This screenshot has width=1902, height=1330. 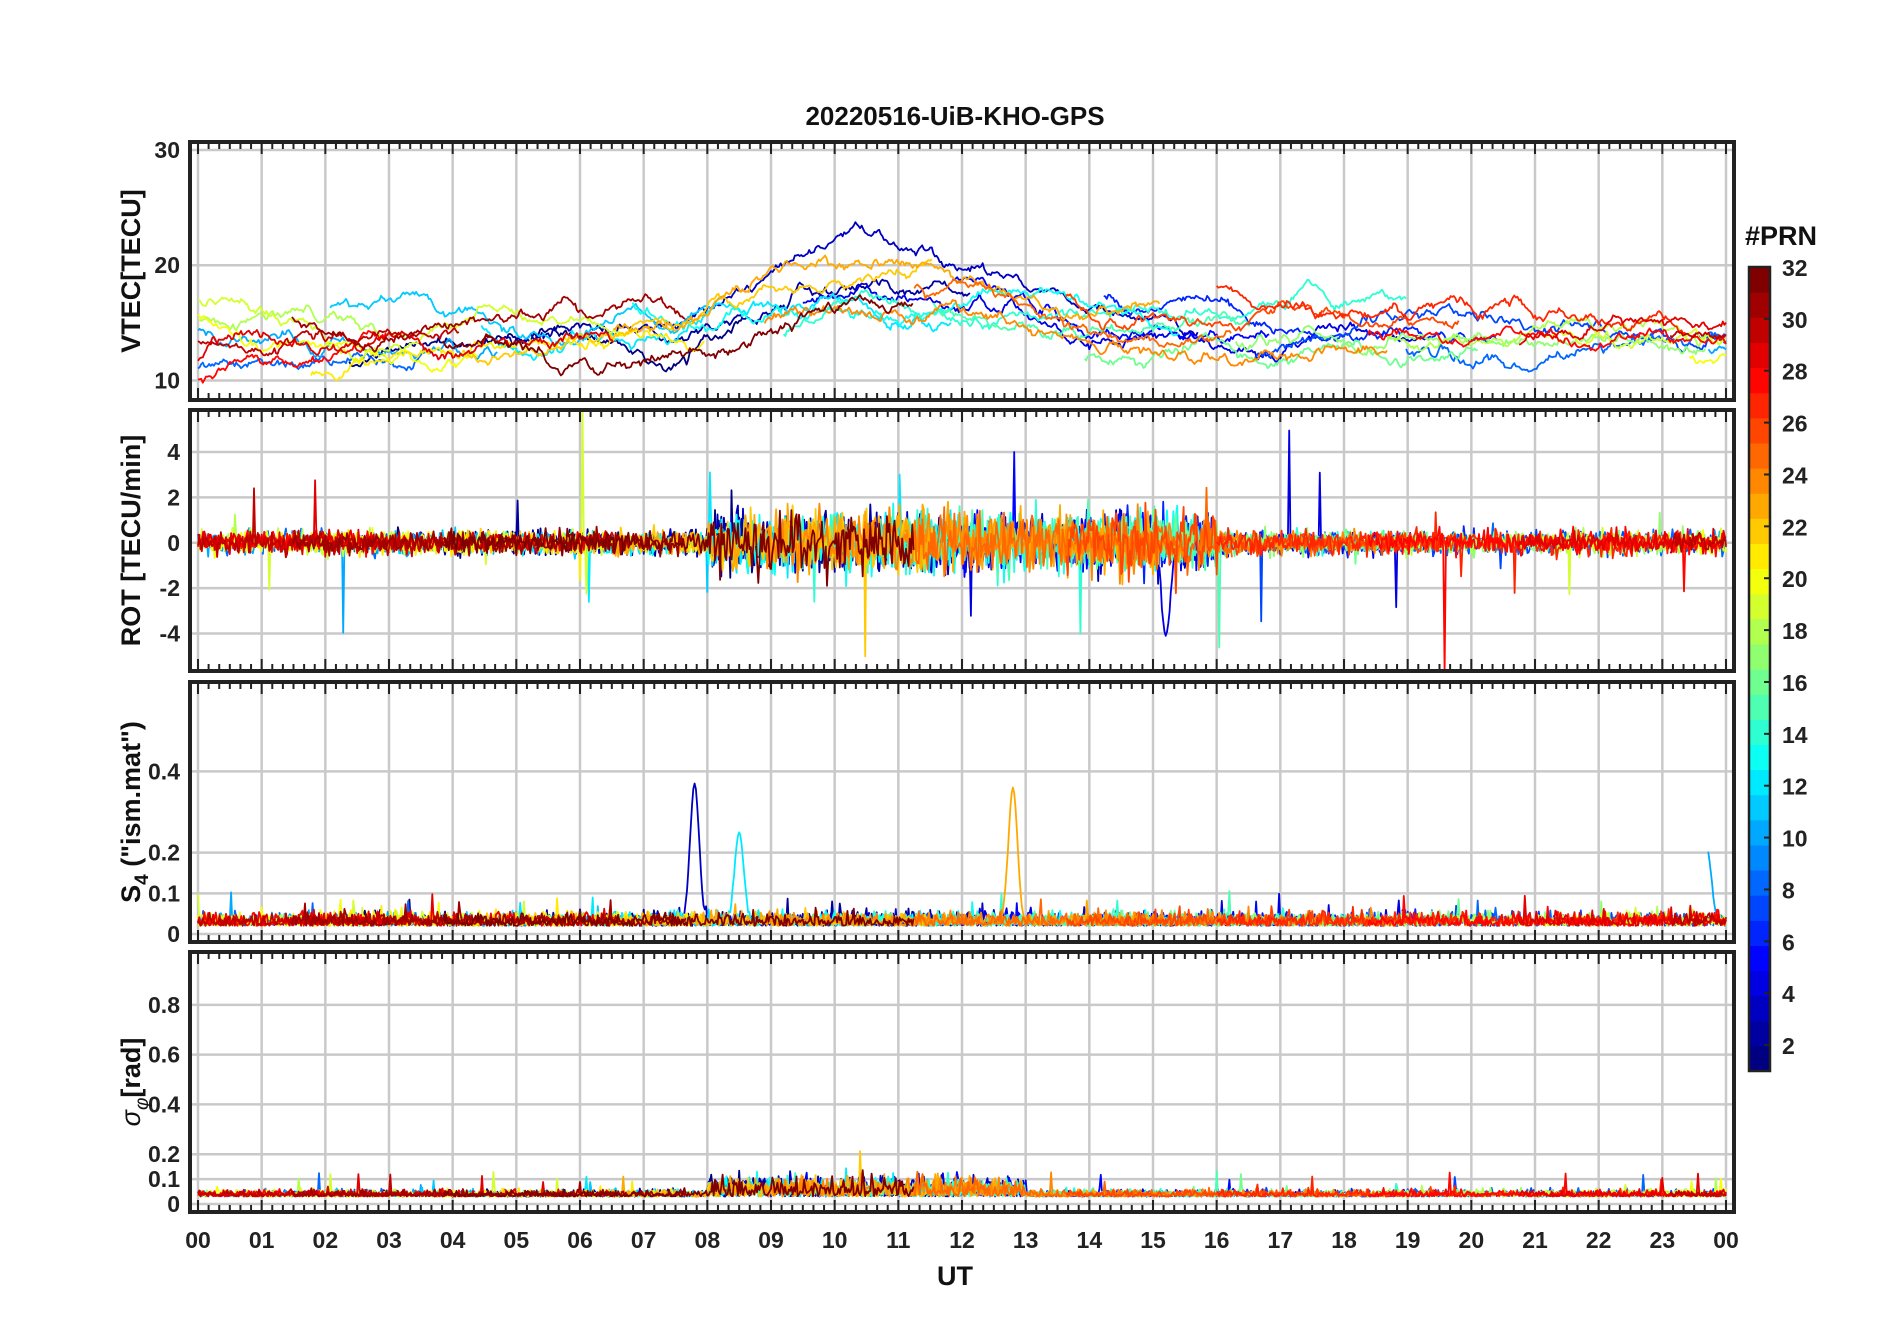 What do you see at coordinates (1781, 236) in the screenshot?
I see `colorbar-label: #PRN` at bounding box center [1781, 236].